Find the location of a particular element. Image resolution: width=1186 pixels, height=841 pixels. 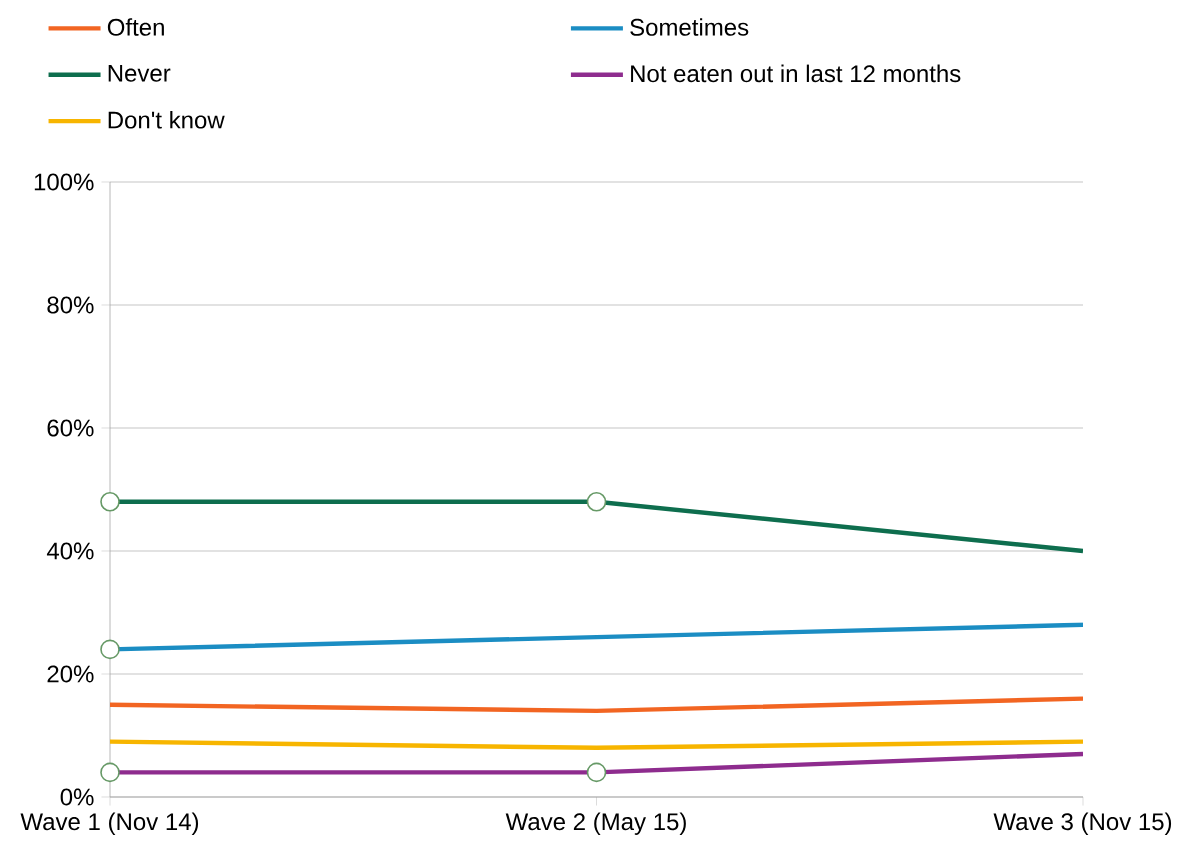

y-tick-label: 80% is located at coordinates (70, 305).